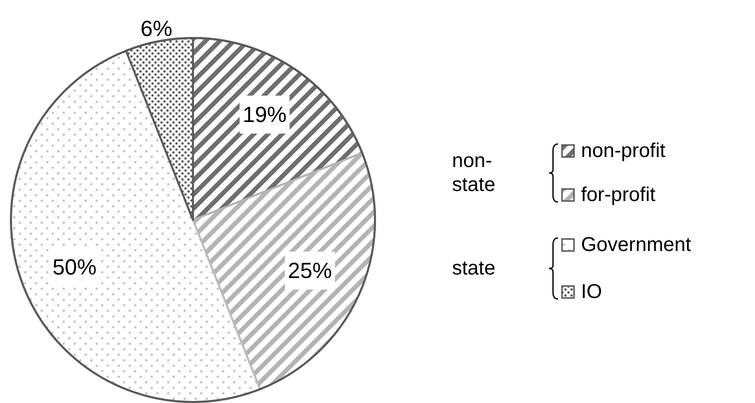 The width and height of the screenshot is (755, 403). Describe the element at coordinates (310, 271) in the screenshot. I see `data-label: 25%` at that location.